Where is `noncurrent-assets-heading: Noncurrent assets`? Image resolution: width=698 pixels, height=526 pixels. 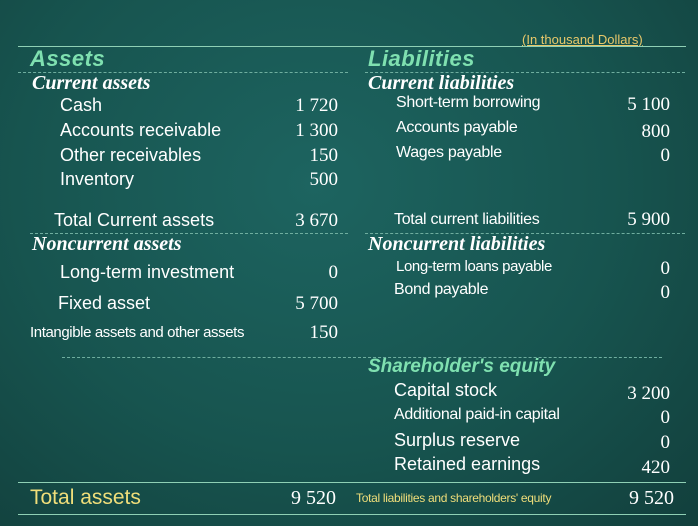 noncurrent-assets-heading: Noncurrent assets is located at coordinates (107, 244).